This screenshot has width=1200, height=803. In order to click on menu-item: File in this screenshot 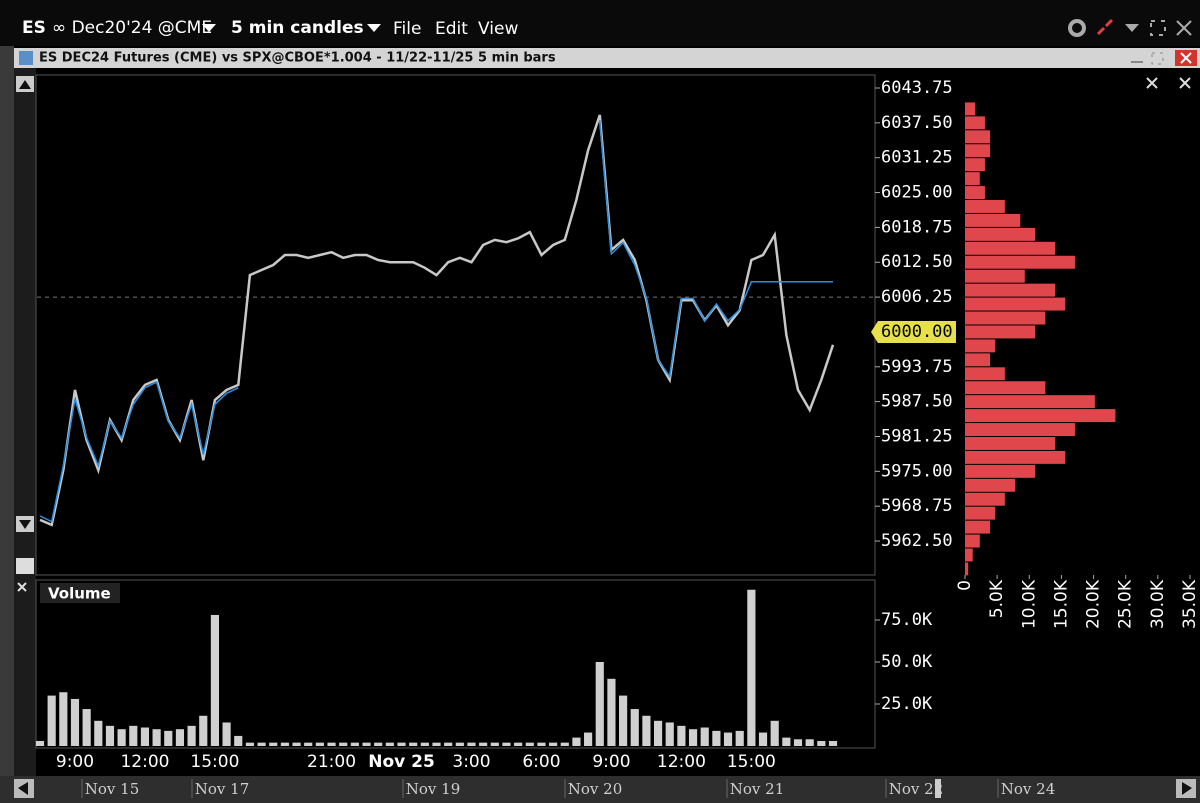, I will do `click(407, 29)`.